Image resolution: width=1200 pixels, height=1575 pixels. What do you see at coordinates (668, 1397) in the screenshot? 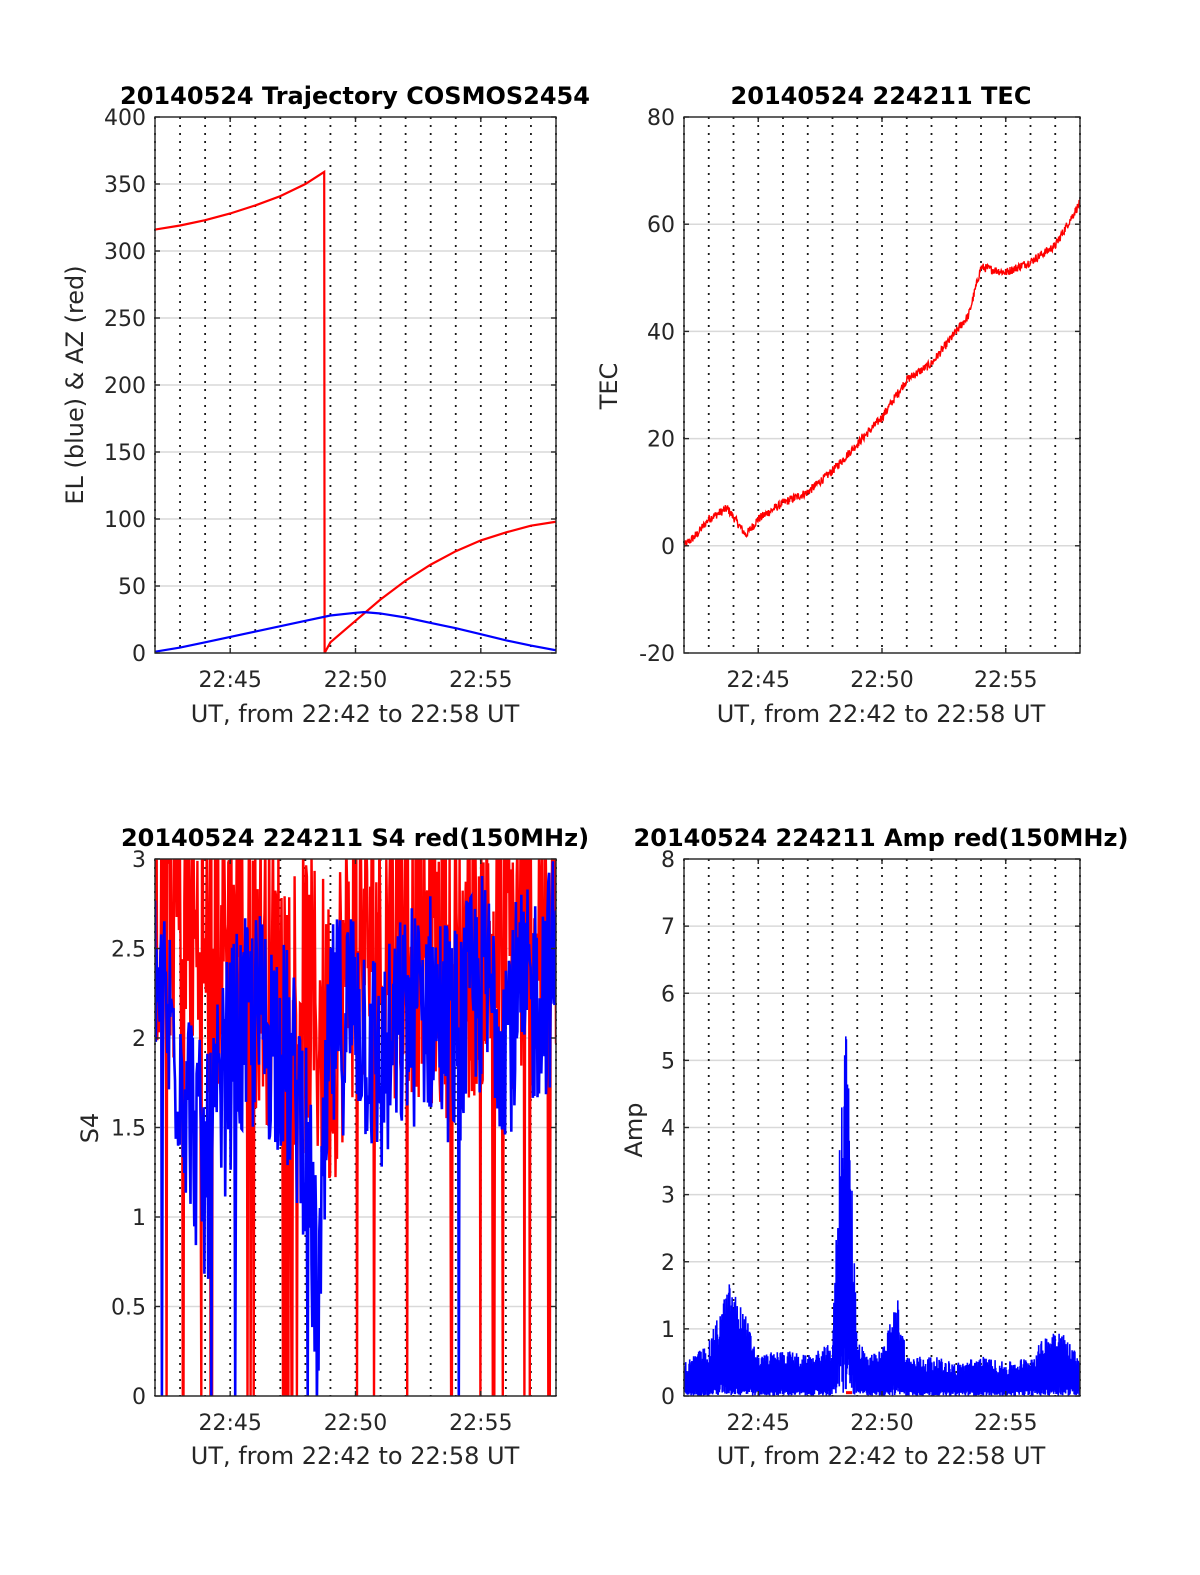
I see `amp-y-tick-label: 0` at bounding box center [668, 1397].